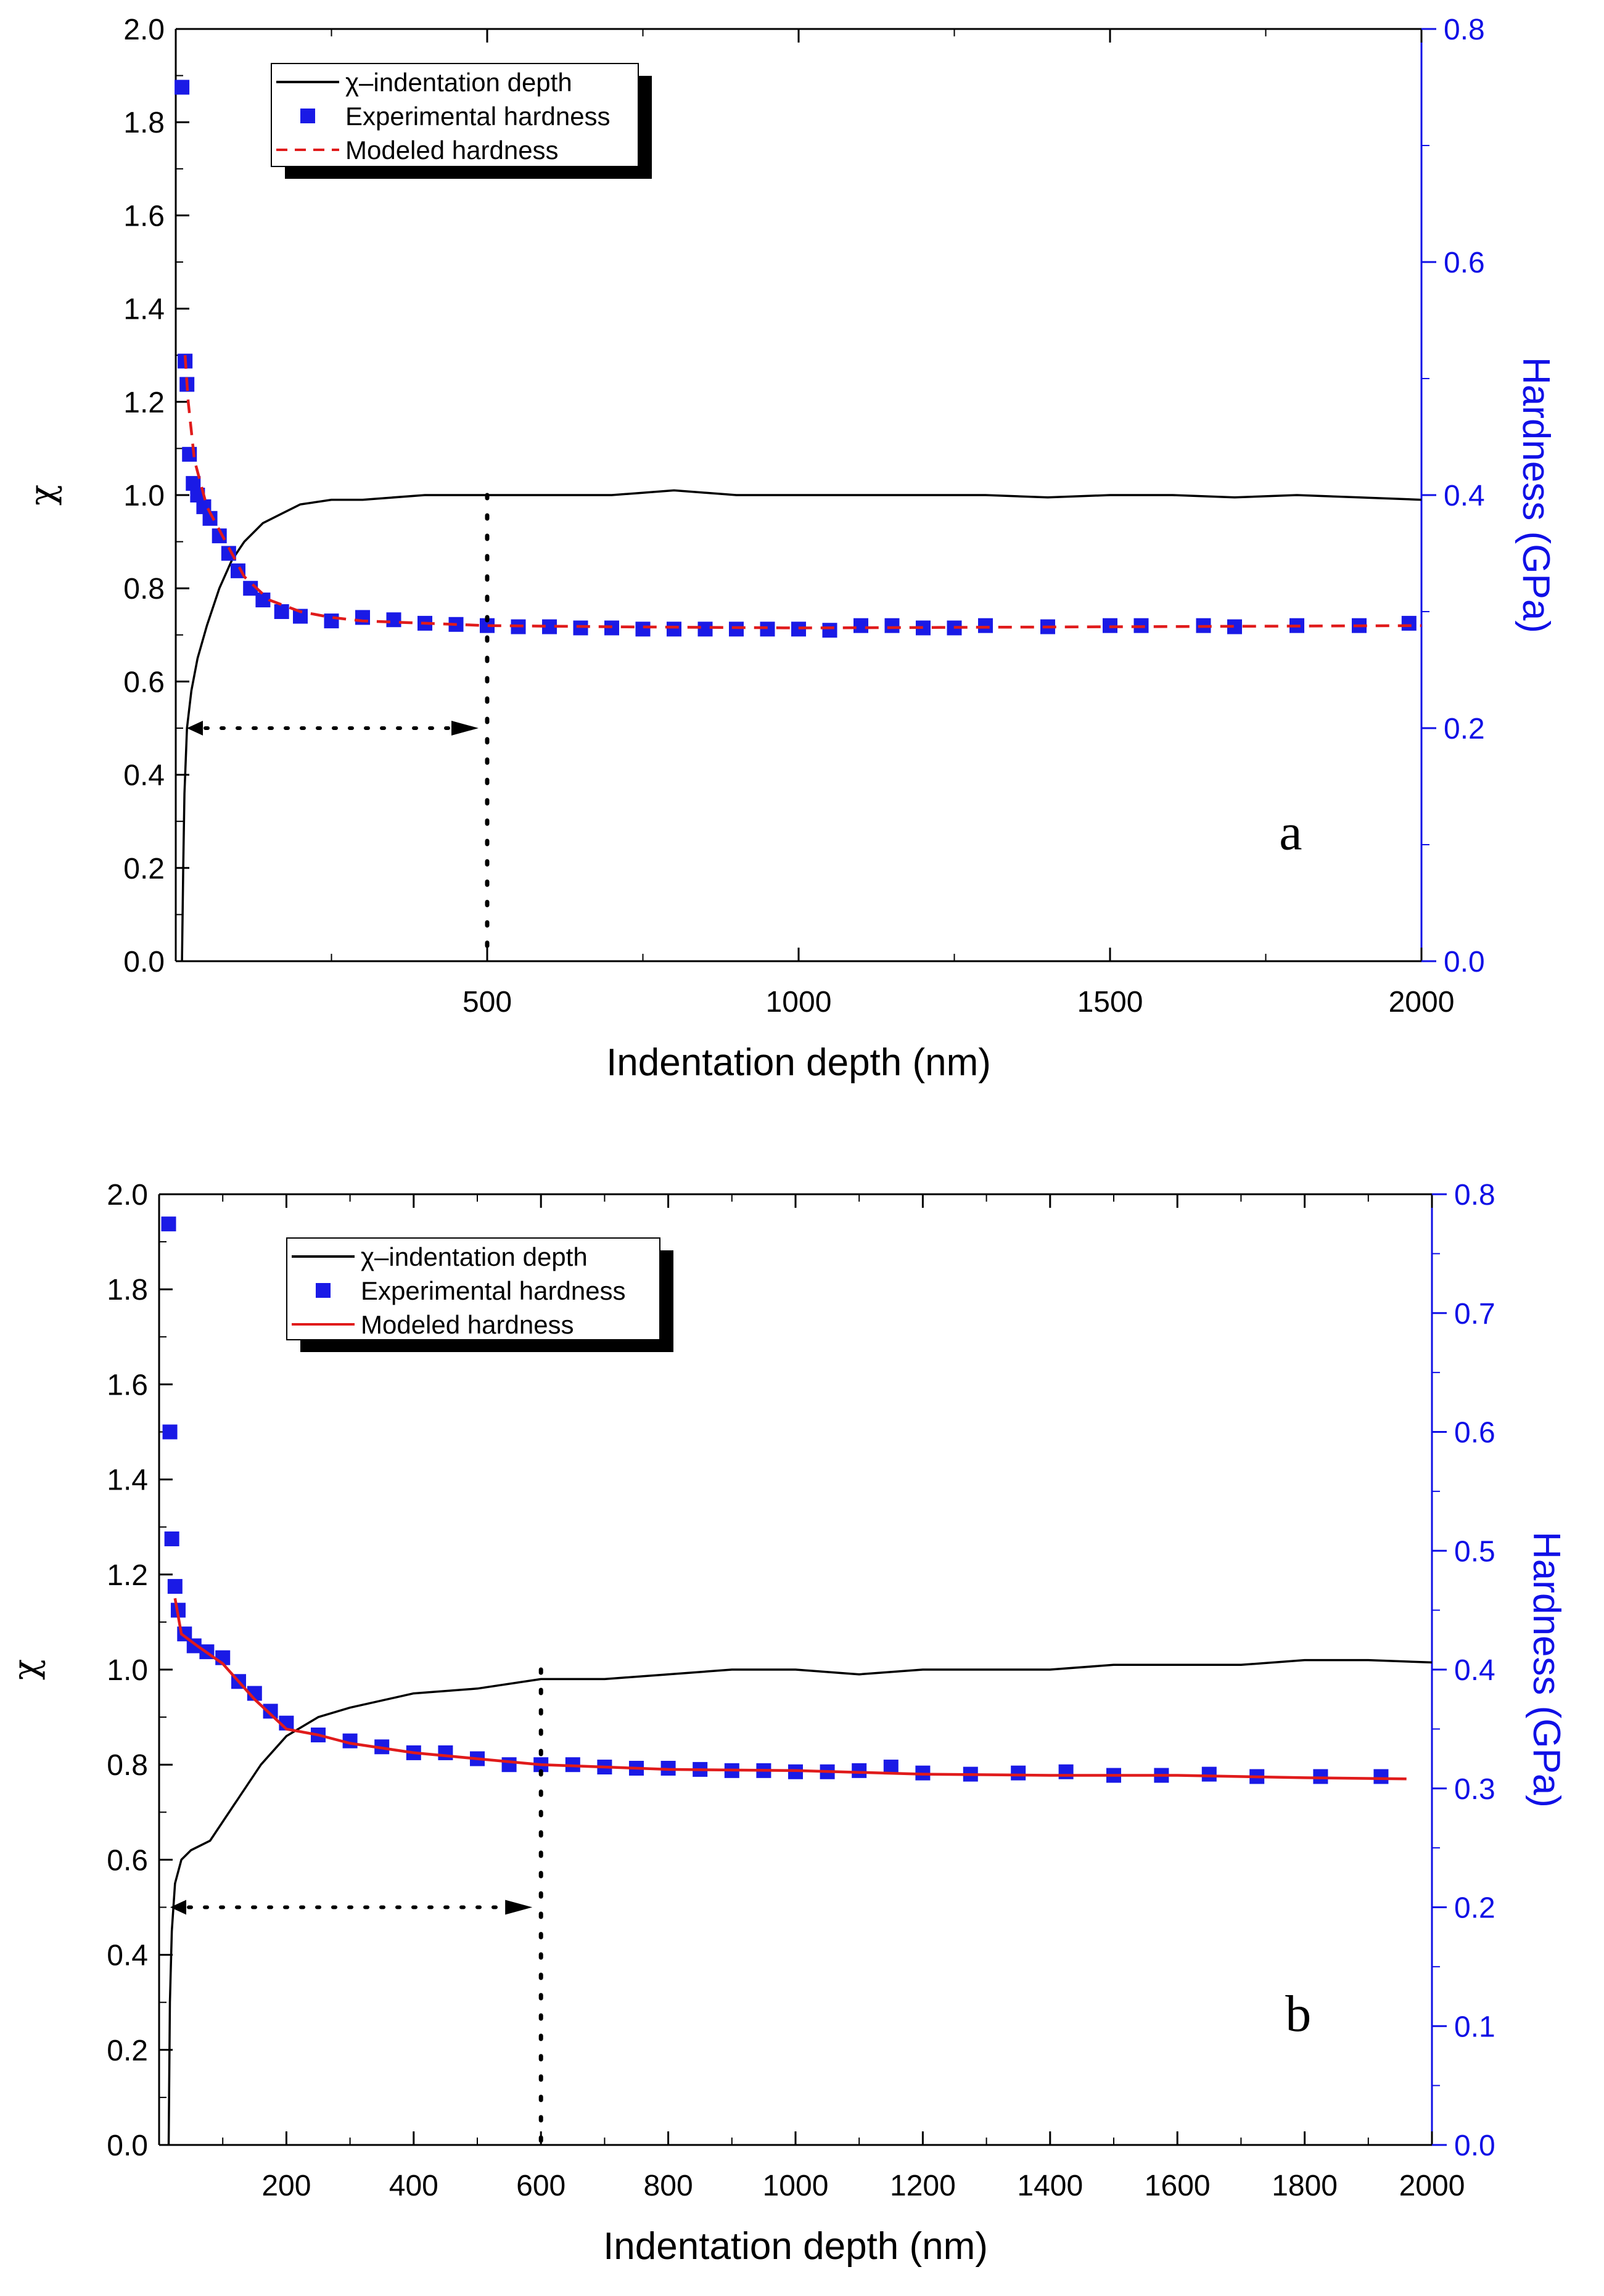 This screenshot has width=1604, height=2296. I want to click on y-right-tick-label: 0.5, so click(1475, 1551).